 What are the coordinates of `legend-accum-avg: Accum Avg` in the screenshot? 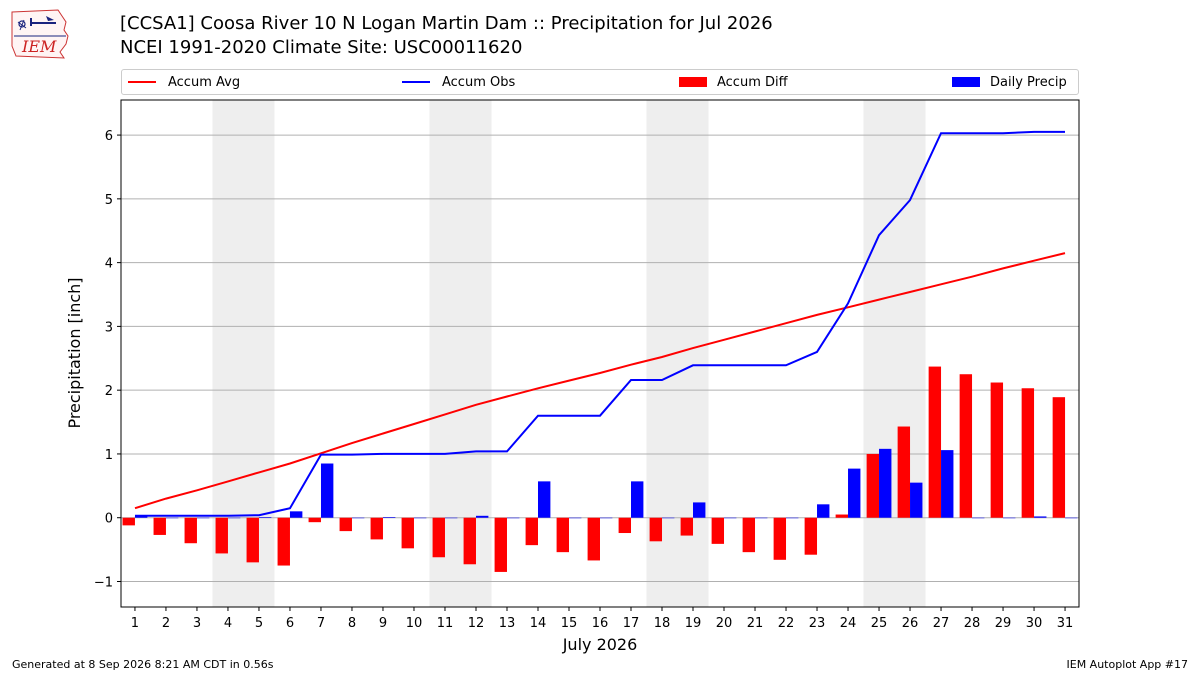 It's located at (184, 82).